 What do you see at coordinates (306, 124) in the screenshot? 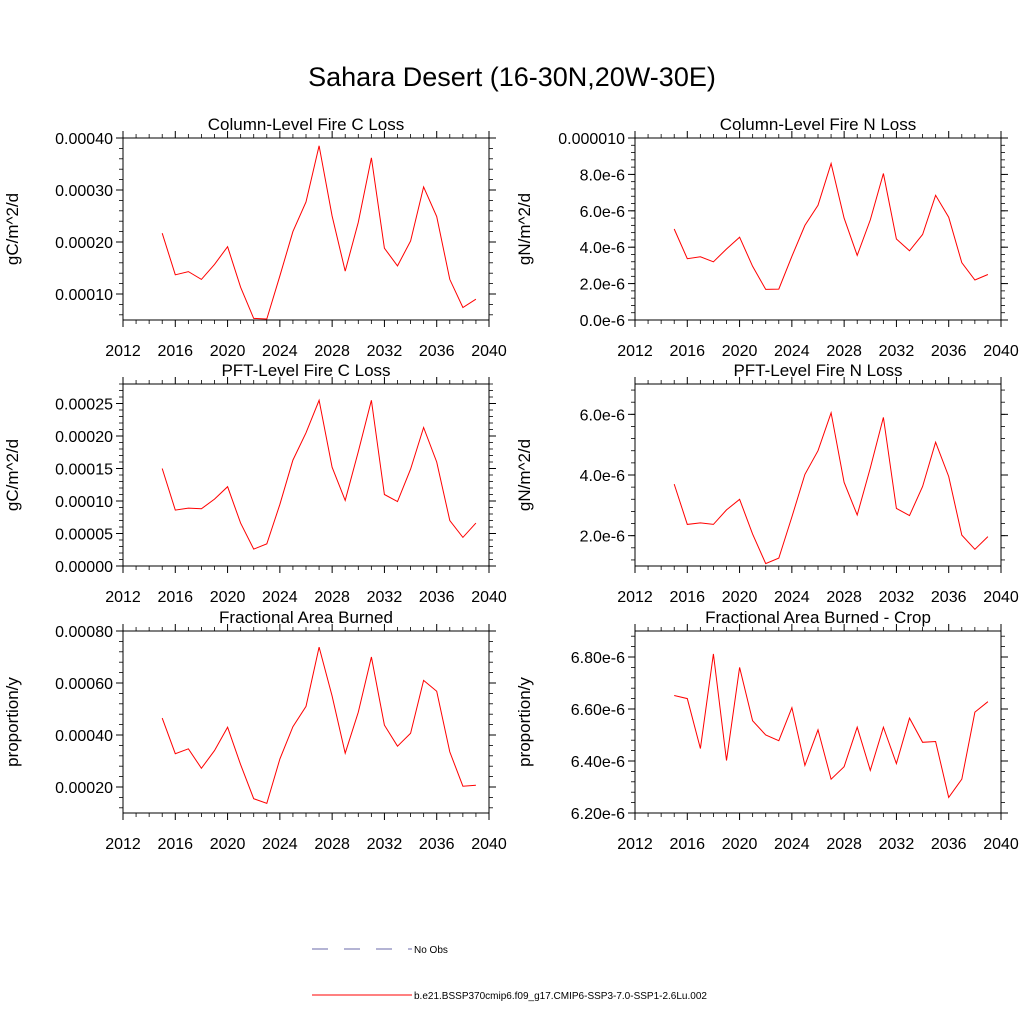
I see `panel-title: Column-Level Fire C Loss` at bounding box center [306, 124].